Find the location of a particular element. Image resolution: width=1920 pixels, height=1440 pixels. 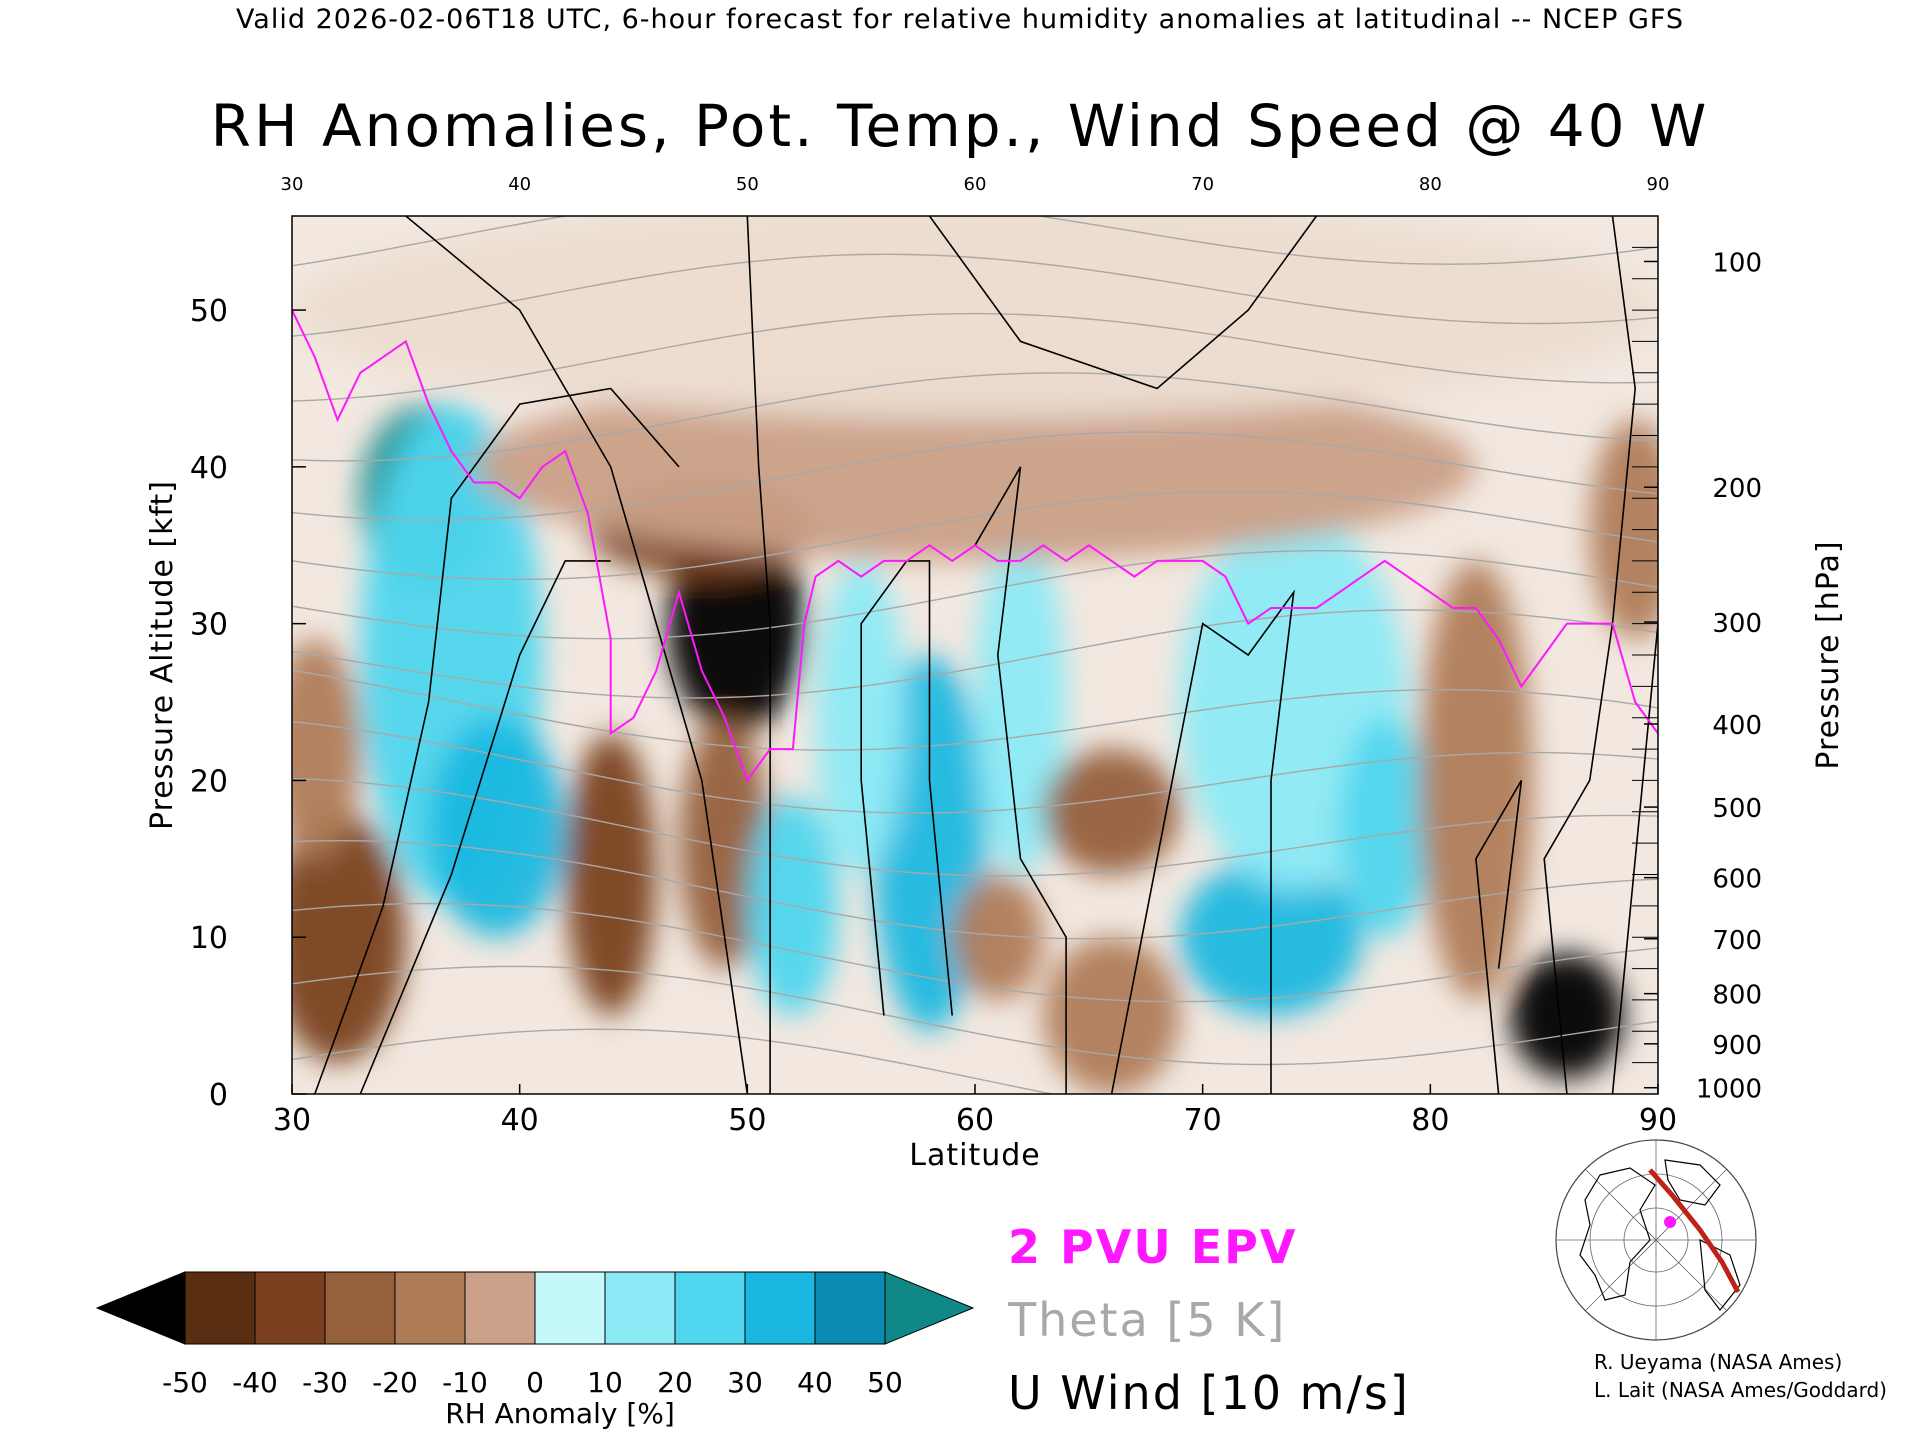

top-x-tick-label: 70 is located at coordinates (1202, 184).